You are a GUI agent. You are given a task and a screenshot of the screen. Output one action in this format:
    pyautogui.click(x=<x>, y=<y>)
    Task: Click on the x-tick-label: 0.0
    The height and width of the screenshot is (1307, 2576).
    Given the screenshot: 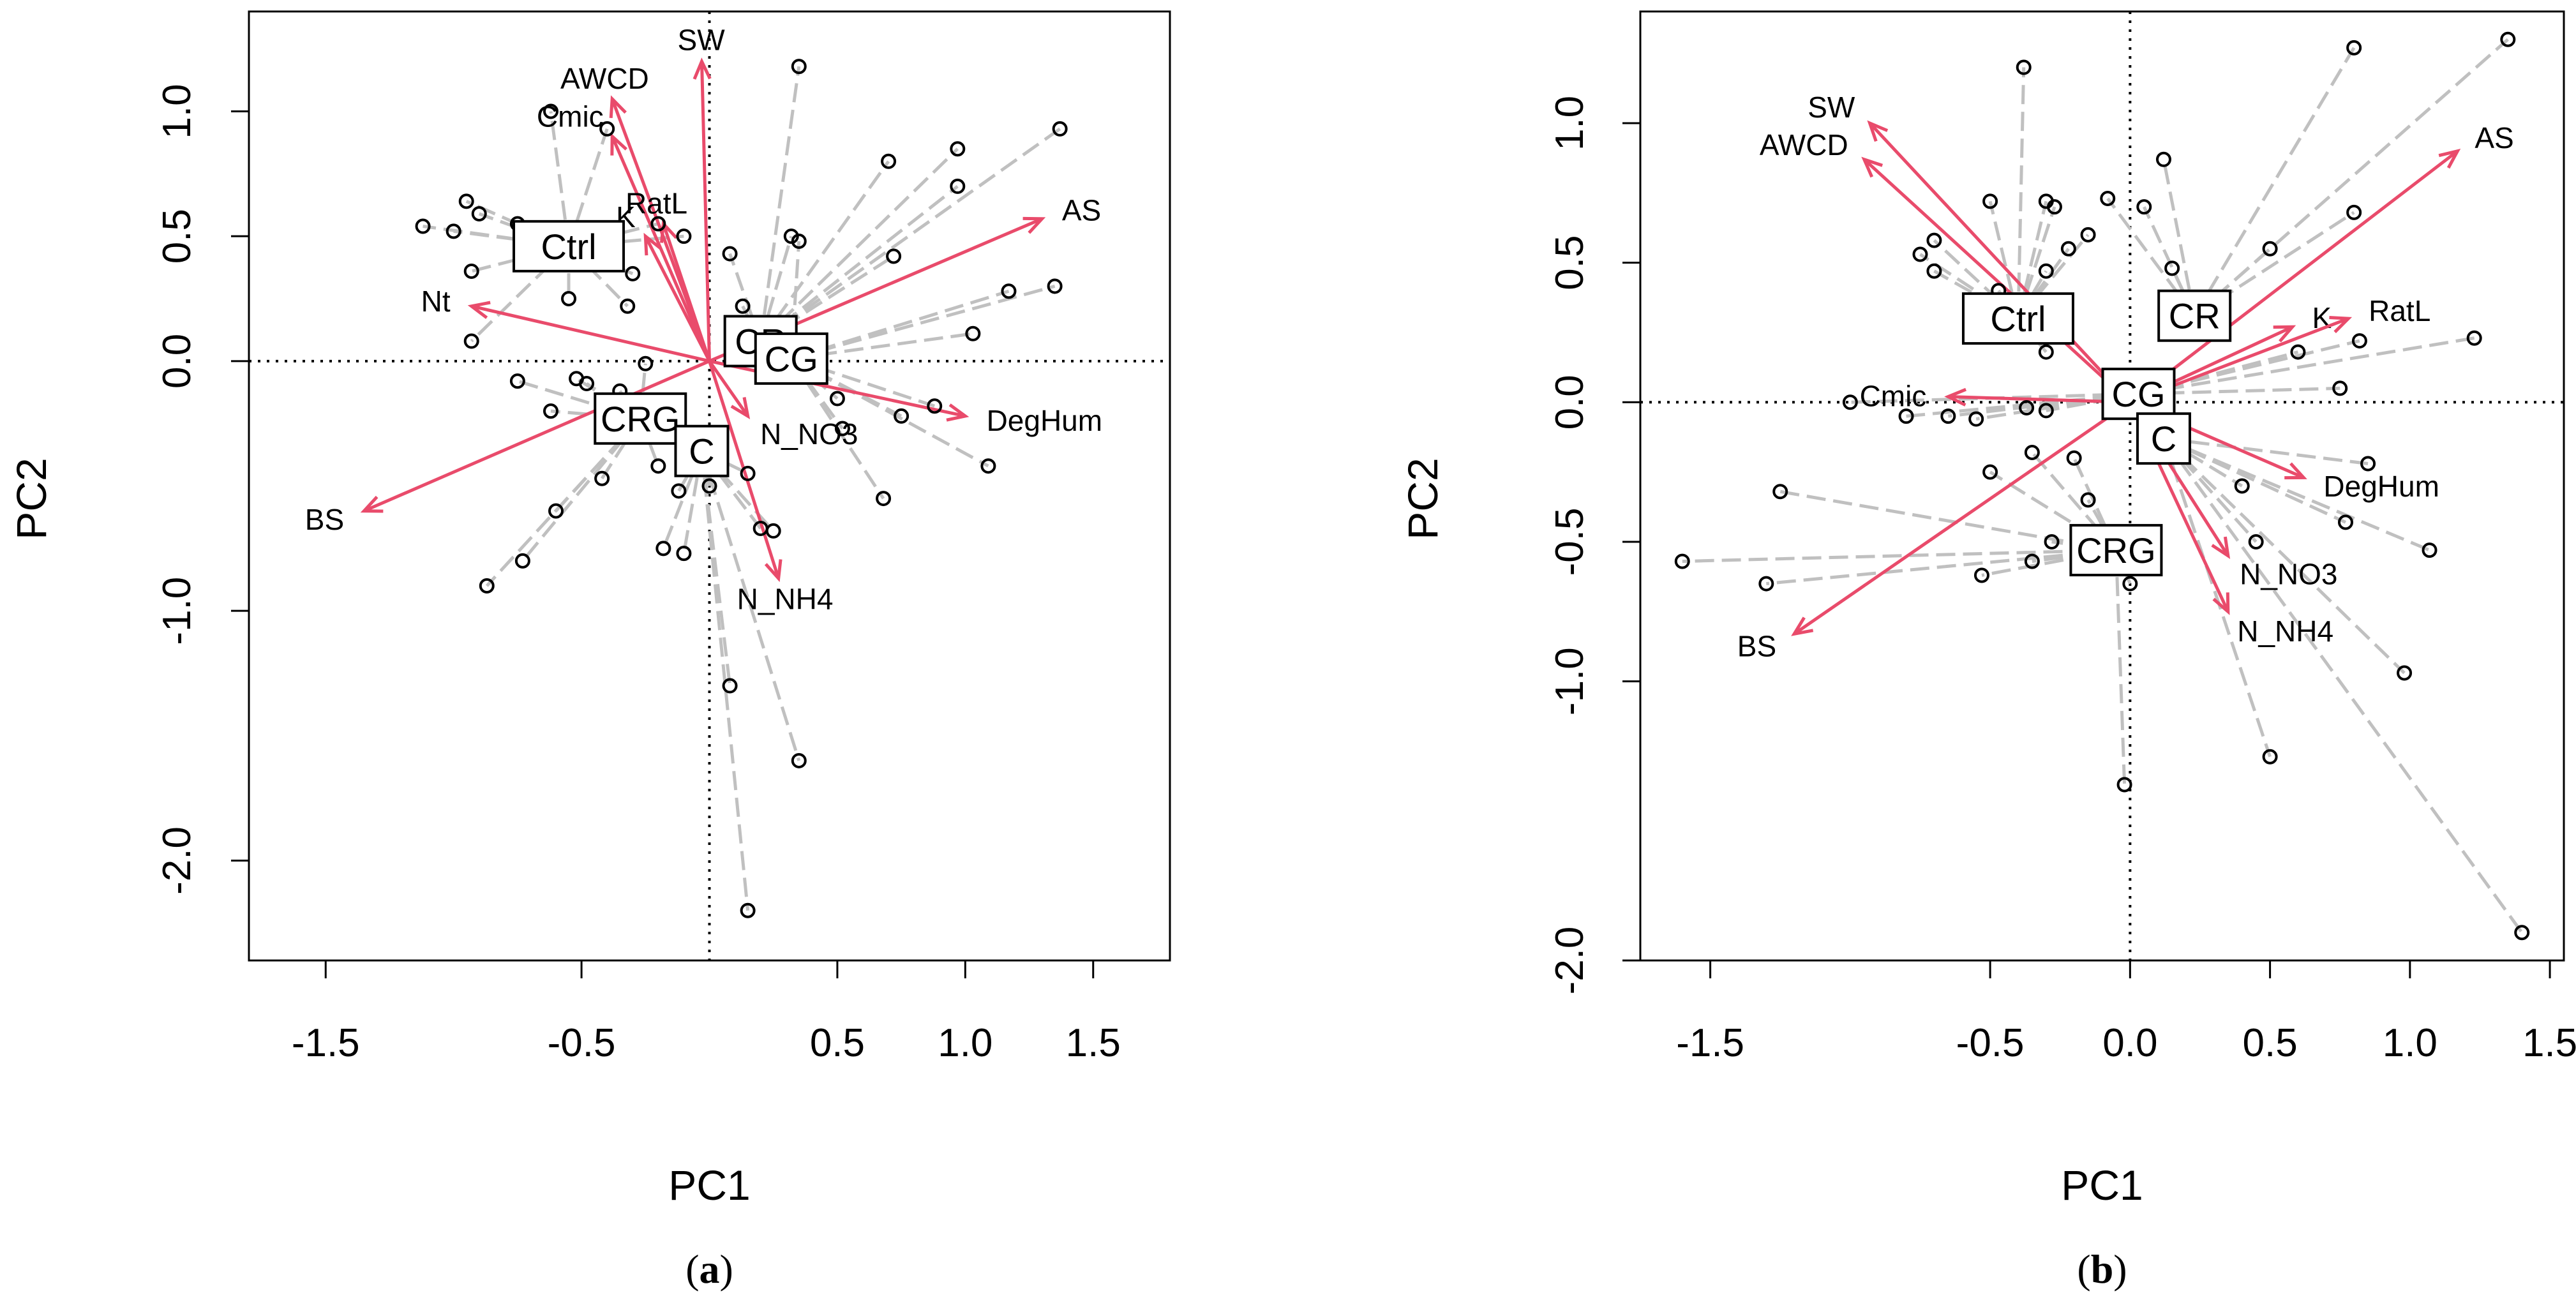 What is the action you would take?
    pyautogui.click(x=2129, y=1043)
    